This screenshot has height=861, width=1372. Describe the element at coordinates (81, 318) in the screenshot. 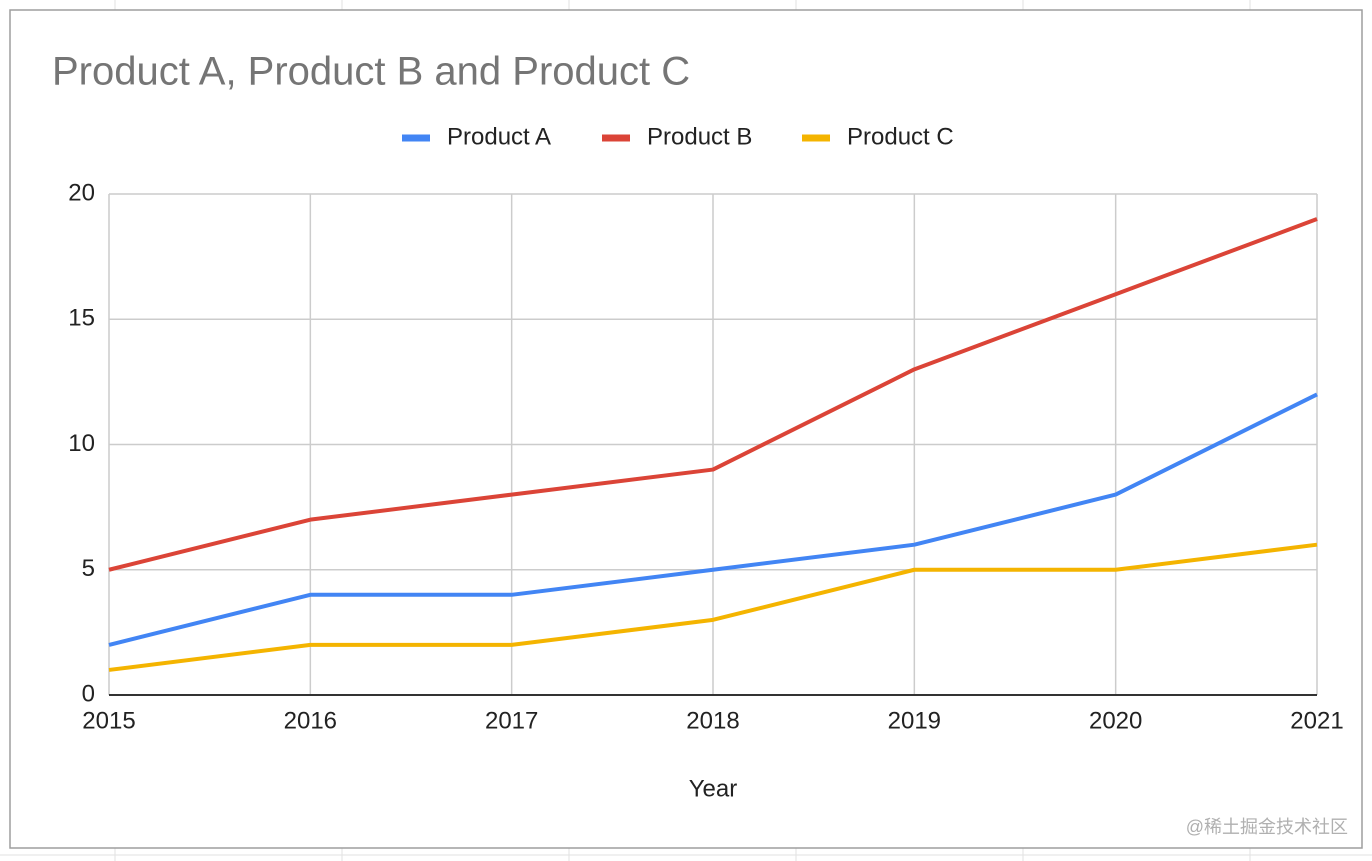

I see `y-tick-label: 15` at that location.